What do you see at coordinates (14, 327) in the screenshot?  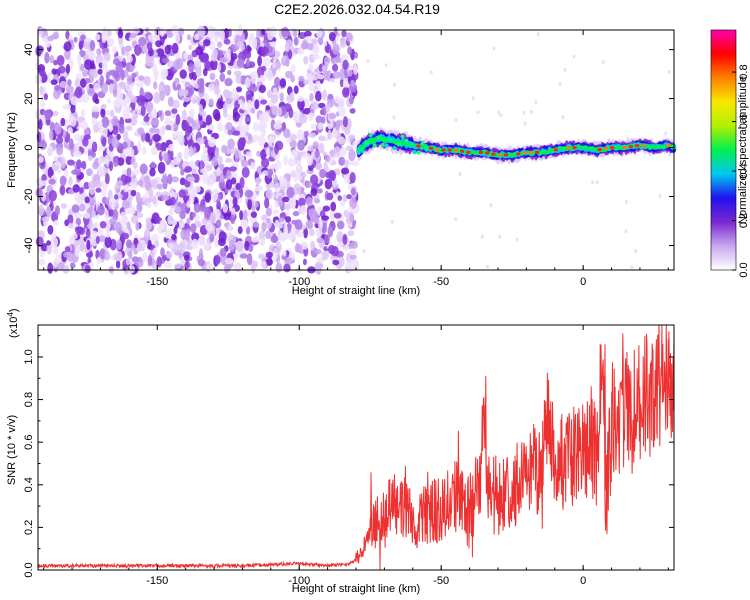 I see `snr-scale-base: (x10` at bounding box center [14, 327].